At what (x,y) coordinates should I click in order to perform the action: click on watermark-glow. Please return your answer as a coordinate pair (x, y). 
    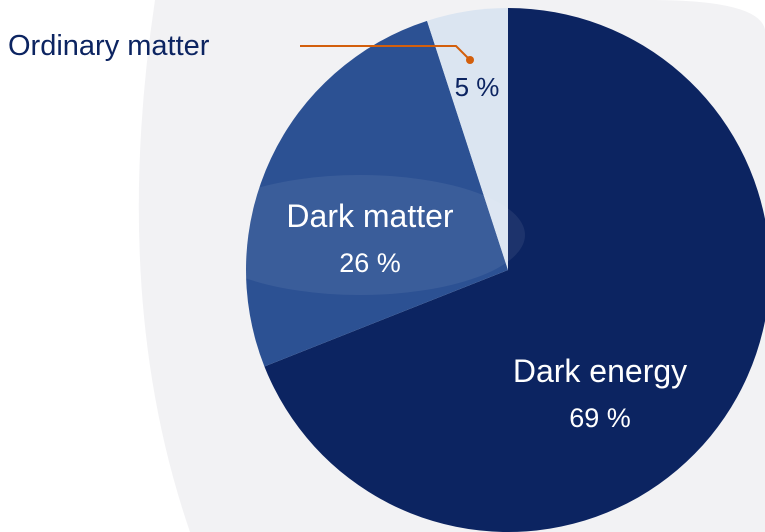
    Looking at the image, I should click on (360, 235).